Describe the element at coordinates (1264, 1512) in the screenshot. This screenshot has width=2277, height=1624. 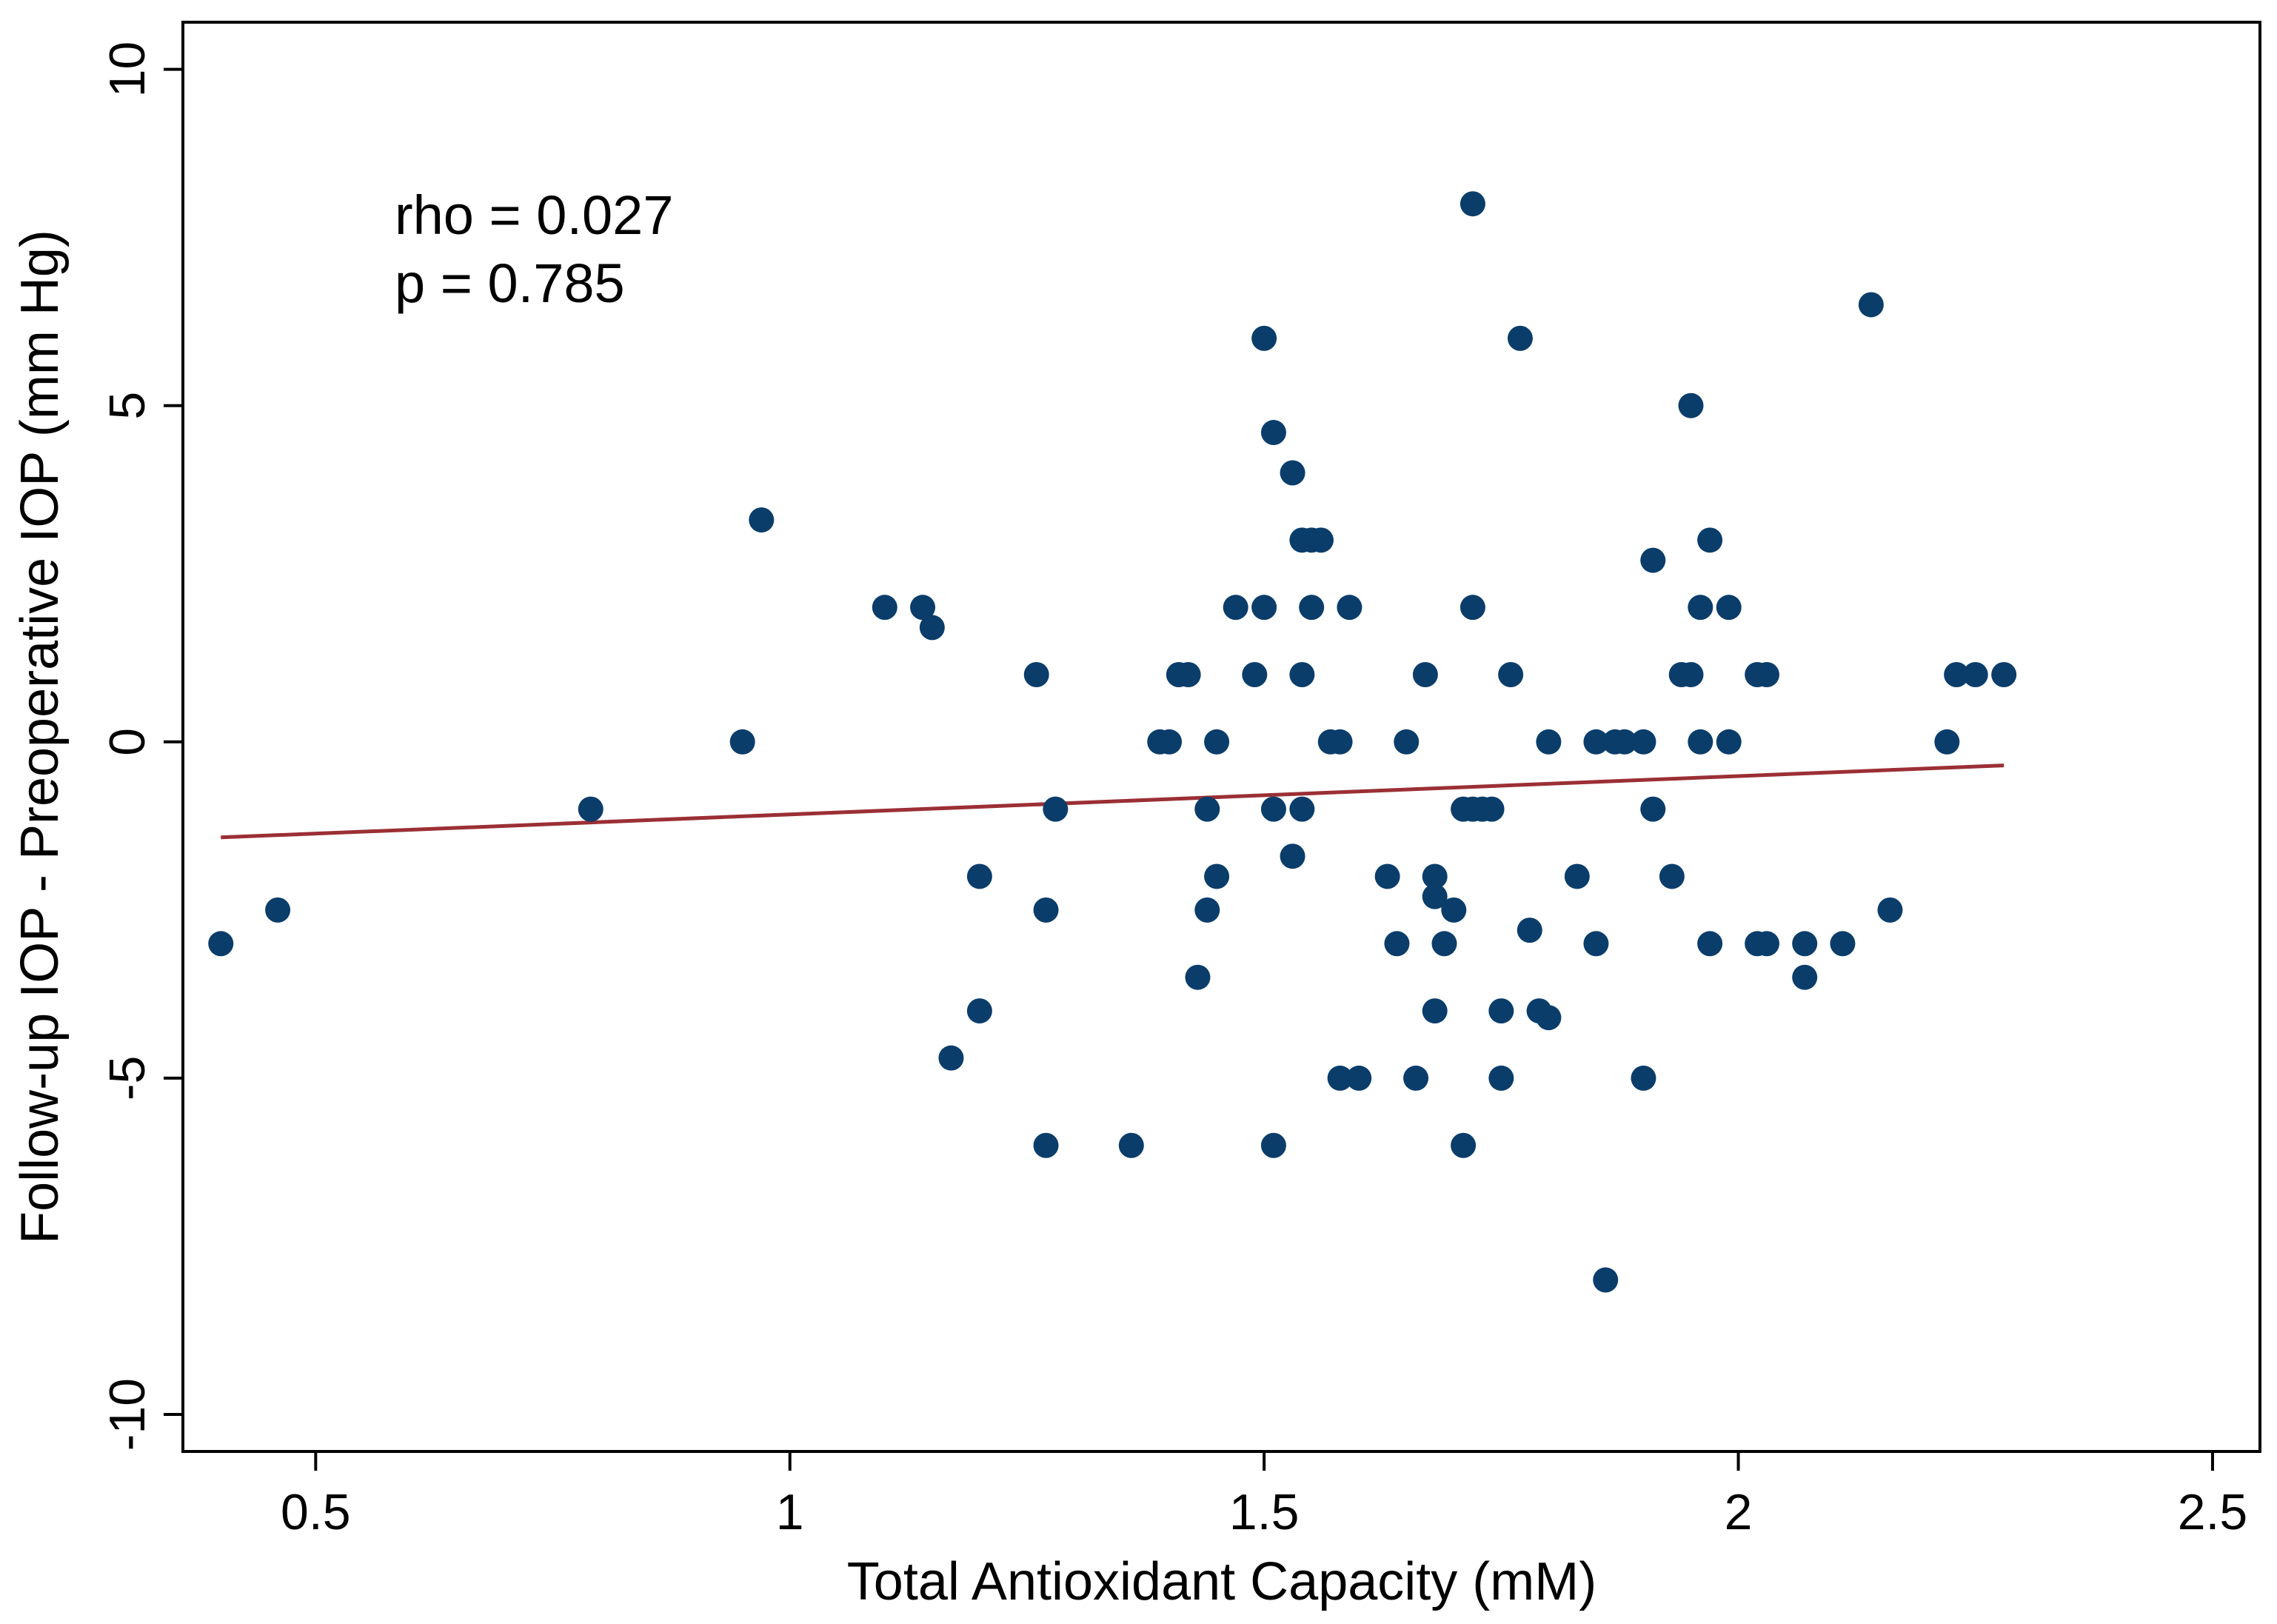
I see `x-tick-label: 1.5` at that location.